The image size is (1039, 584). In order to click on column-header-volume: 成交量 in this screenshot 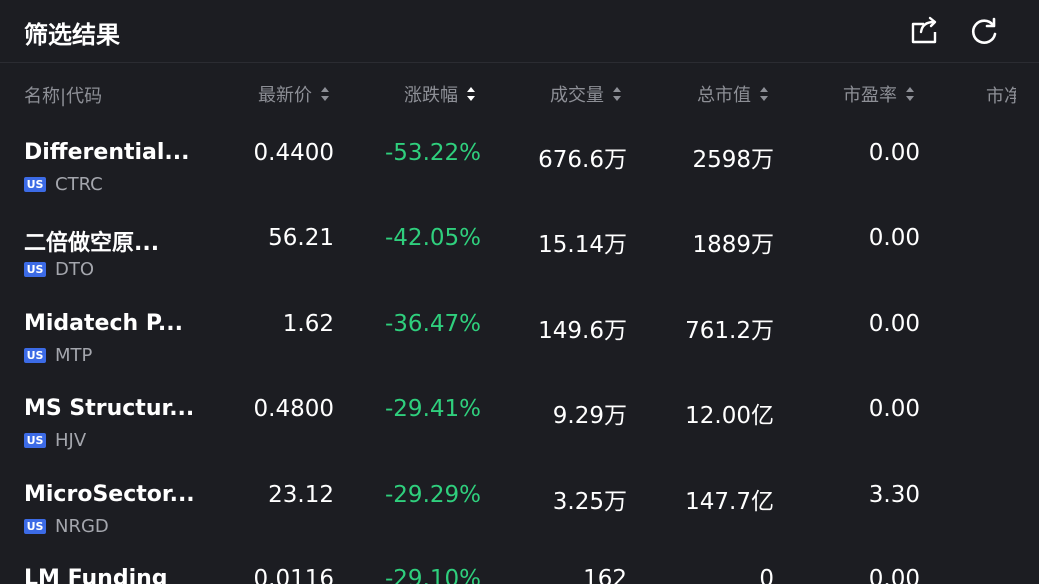, I will do `click(561, 94)`.